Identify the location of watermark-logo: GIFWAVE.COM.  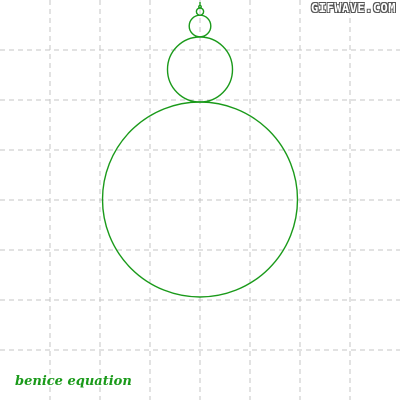
(353, 8).